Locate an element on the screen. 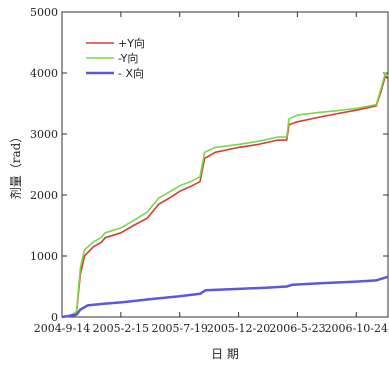 The image size is (389, 366). y-axis-label: 剂量（rad） is located at coordinates (15, 165).